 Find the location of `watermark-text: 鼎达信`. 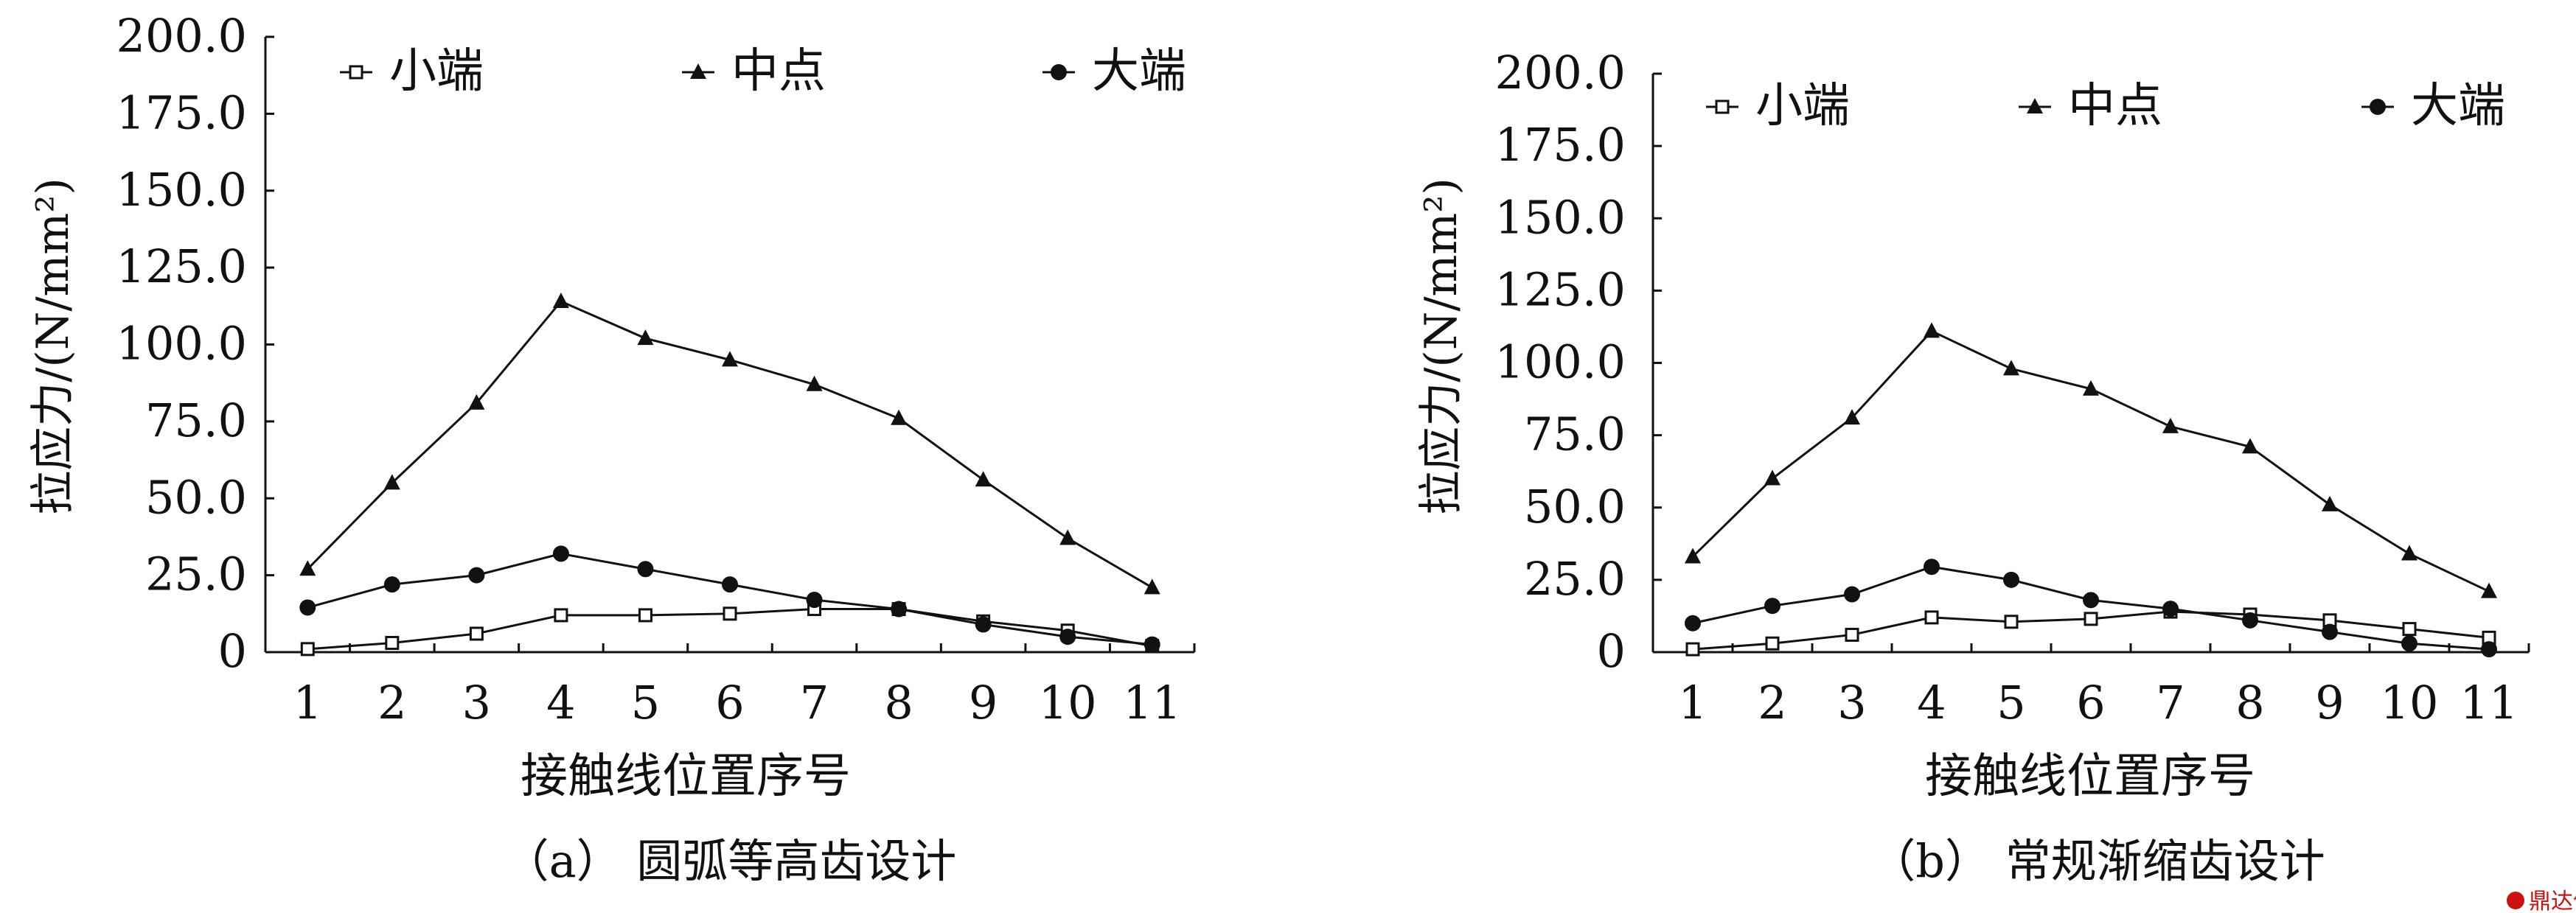

watermark-text: 鼎达信 is located at coordinates (2553, 901).